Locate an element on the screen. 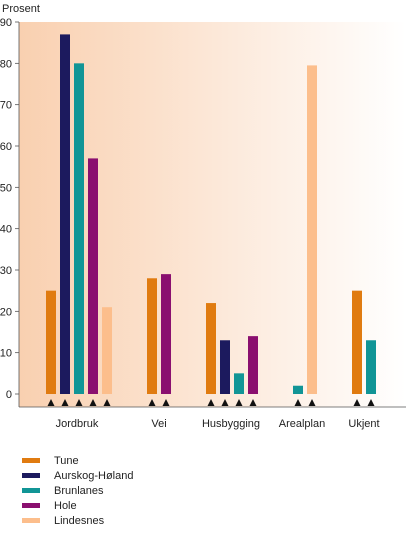  bar-arealplan-lindesnes is located at coordinates (312, 230).